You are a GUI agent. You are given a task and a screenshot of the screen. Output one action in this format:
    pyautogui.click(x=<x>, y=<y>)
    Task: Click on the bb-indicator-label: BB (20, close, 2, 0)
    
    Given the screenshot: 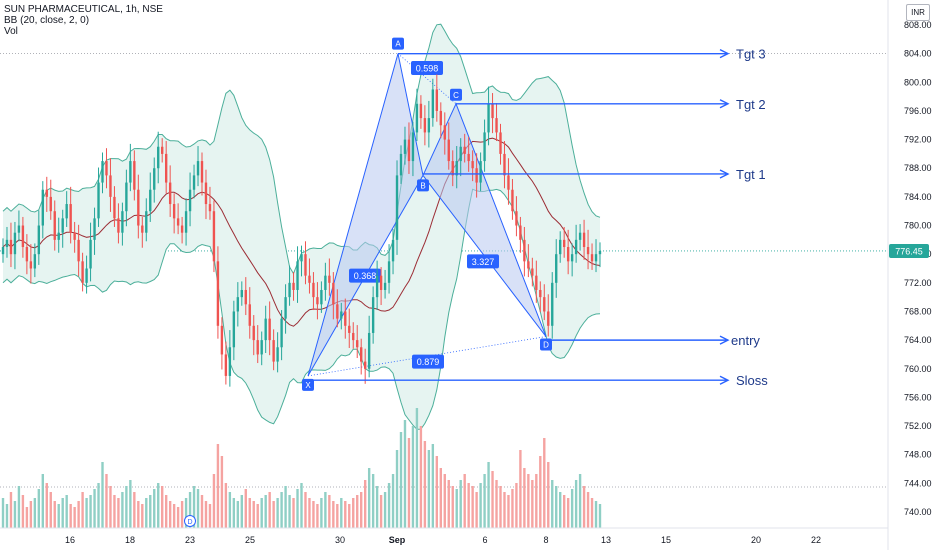 What is the action you would take?
    pyautogui.click(x=47, y=20)
    